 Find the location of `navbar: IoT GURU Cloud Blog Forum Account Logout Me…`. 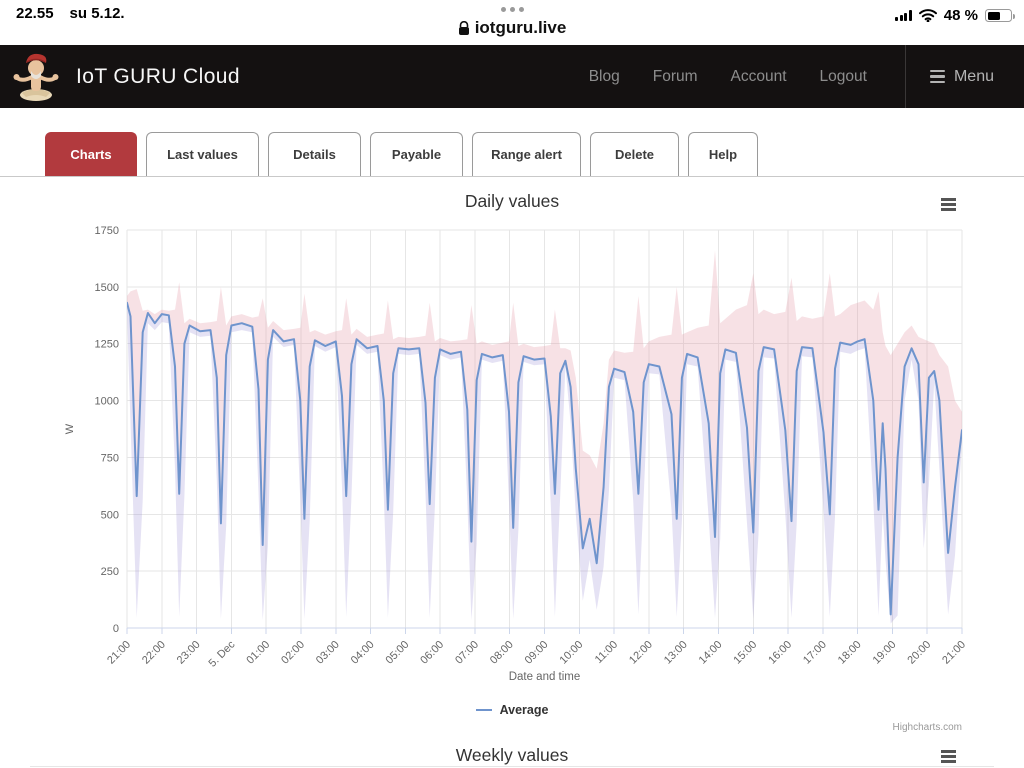

navbar: IoT GURU Cloud Blog Forum Account Logout Me… is located at coordinates (512, 76).